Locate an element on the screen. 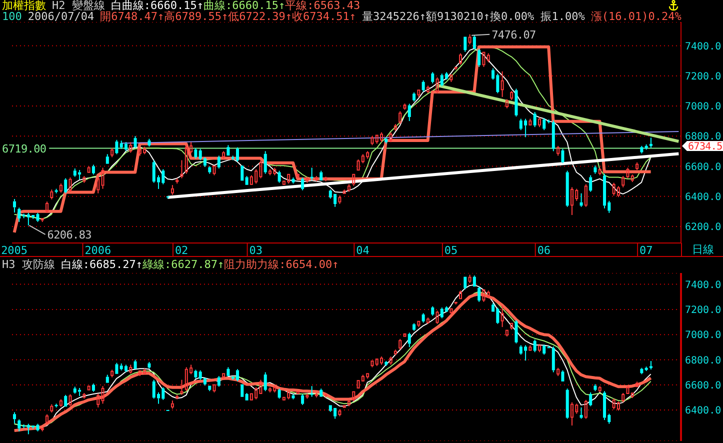 Image resolution: width=723 pixels, height=443 pixels. annotation: 6206.83 is located at coordinates (69, 235).